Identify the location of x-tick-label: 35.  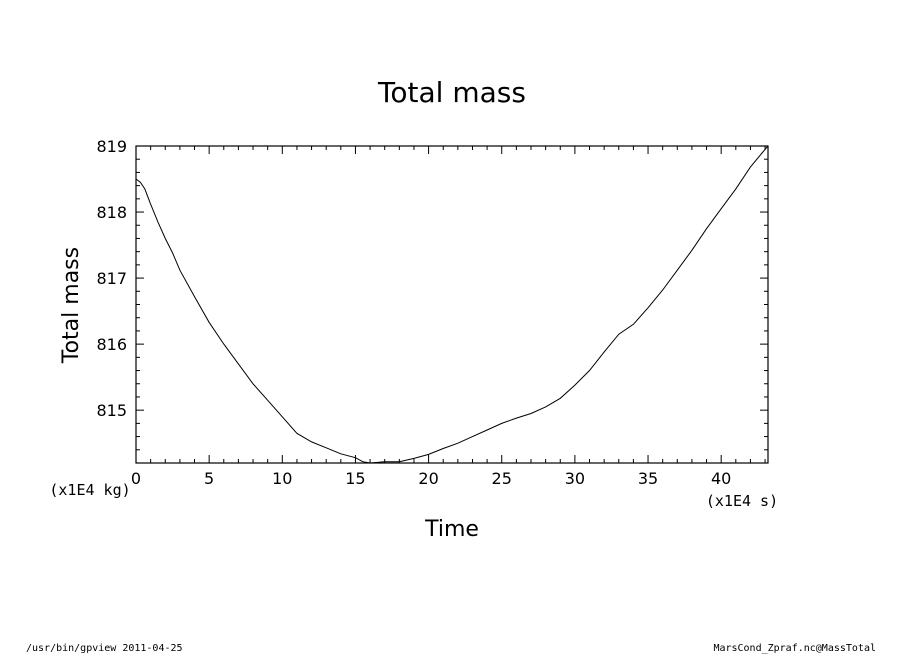
(648, 478).